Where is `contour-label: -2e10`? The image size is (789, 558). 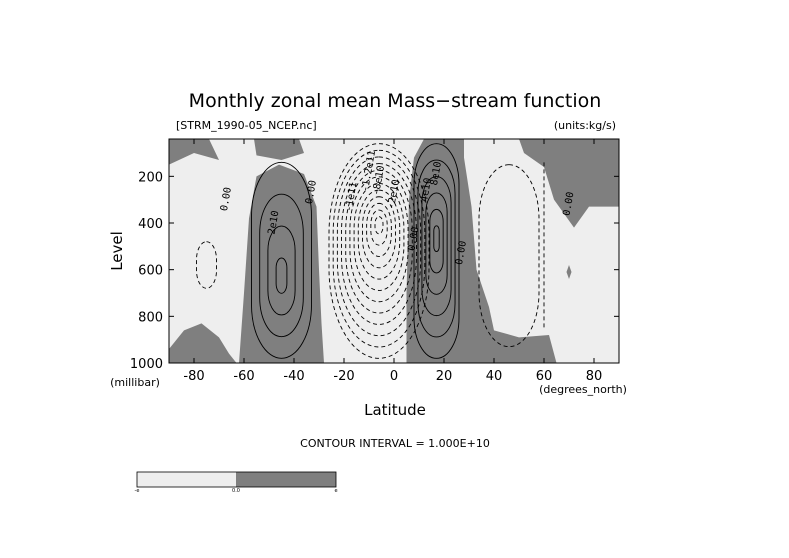 contour-label: -2e10 is located at coordinates (394, 195).